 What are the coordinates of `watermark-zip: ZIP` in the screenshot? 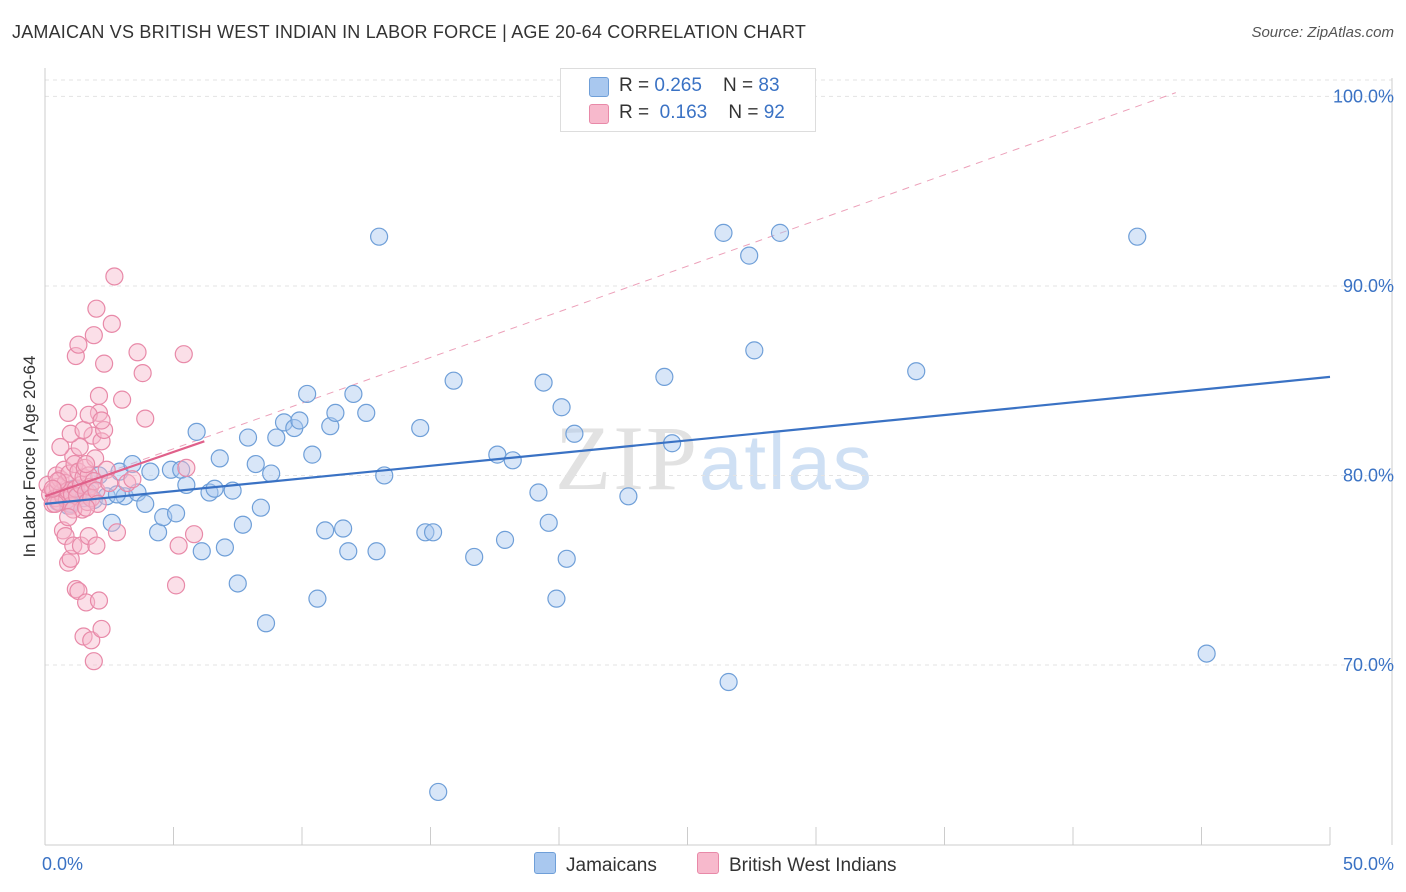 It's located at (627, 458).